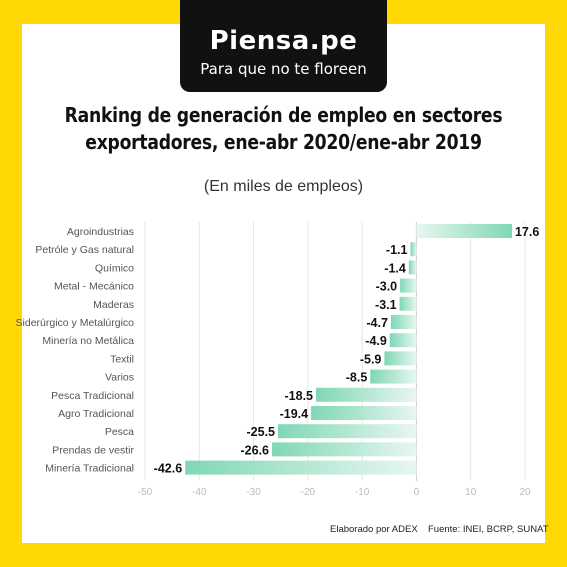 Image resolution: width=567 pixels, height=567 pixels. Describe the element at coordinates (88, 341) in the screenshot. I see `category-label: Minería no Metálica` at that location.